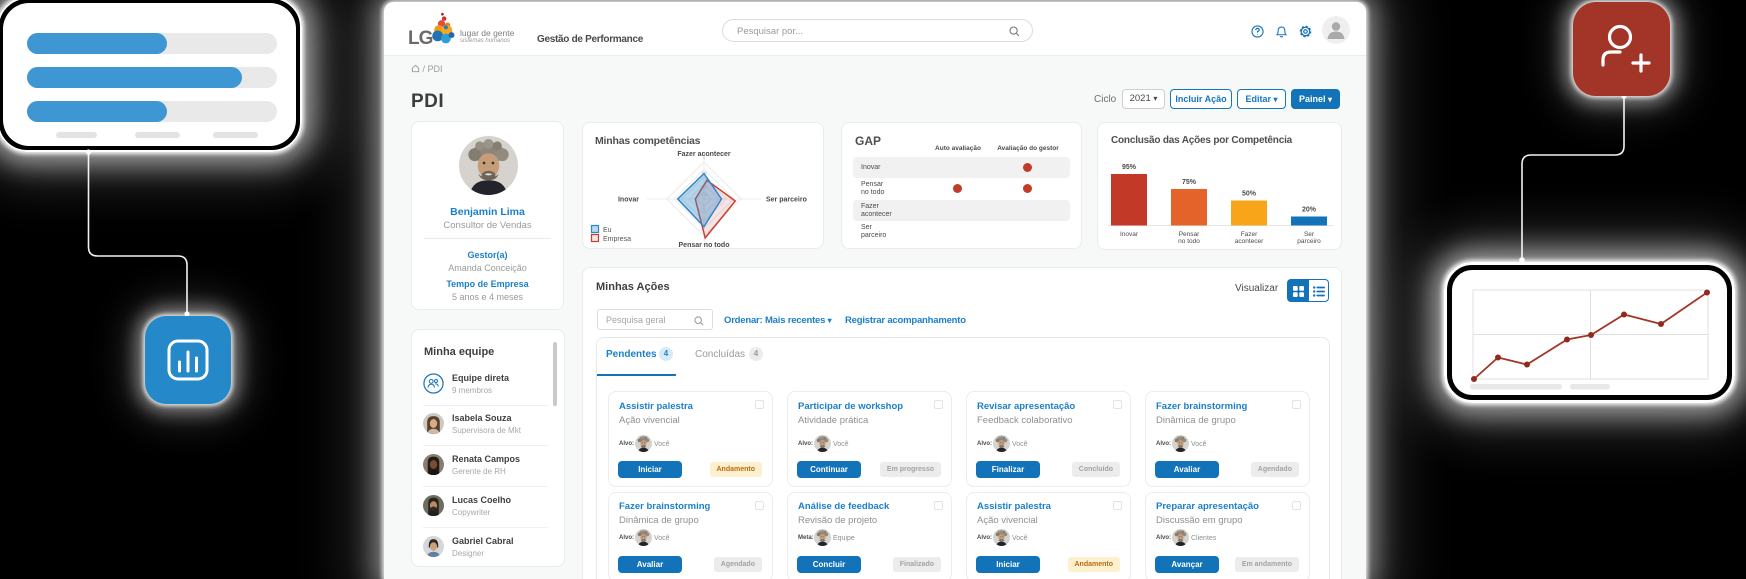  What do you see at coordinates (1189, 241) in the screenshot?
I see `svg-text: no todo` at bounding box center [1189, 241].